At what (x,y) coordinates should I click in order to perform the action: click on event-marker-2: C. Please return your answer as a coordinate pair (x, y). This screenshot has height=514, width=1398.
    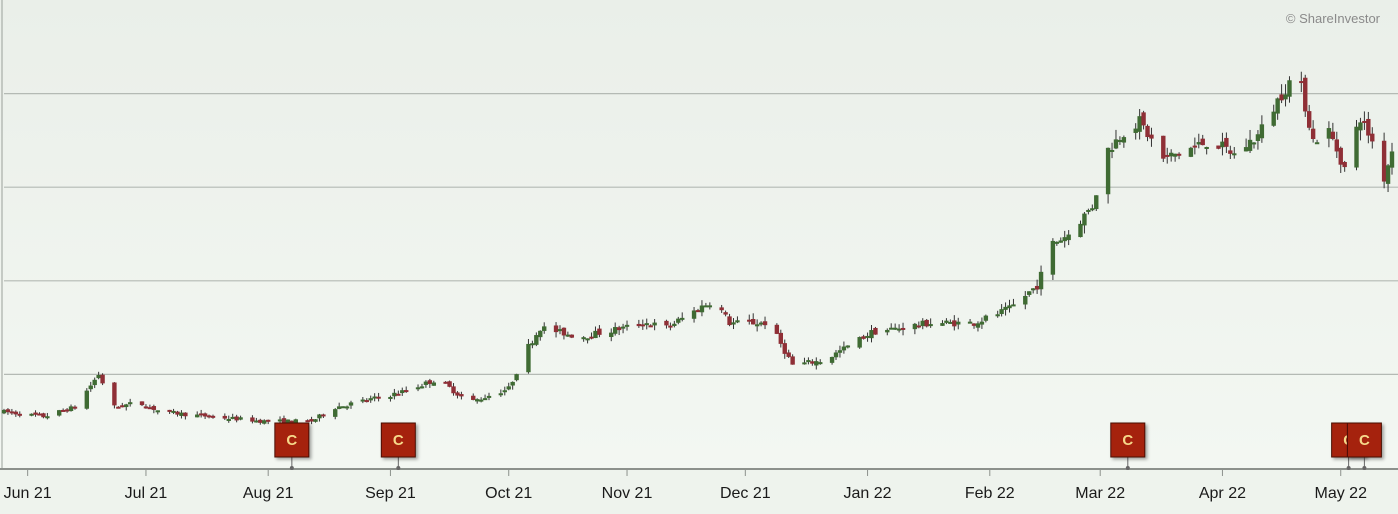
    Looking at the image, I should click on (398, 446).